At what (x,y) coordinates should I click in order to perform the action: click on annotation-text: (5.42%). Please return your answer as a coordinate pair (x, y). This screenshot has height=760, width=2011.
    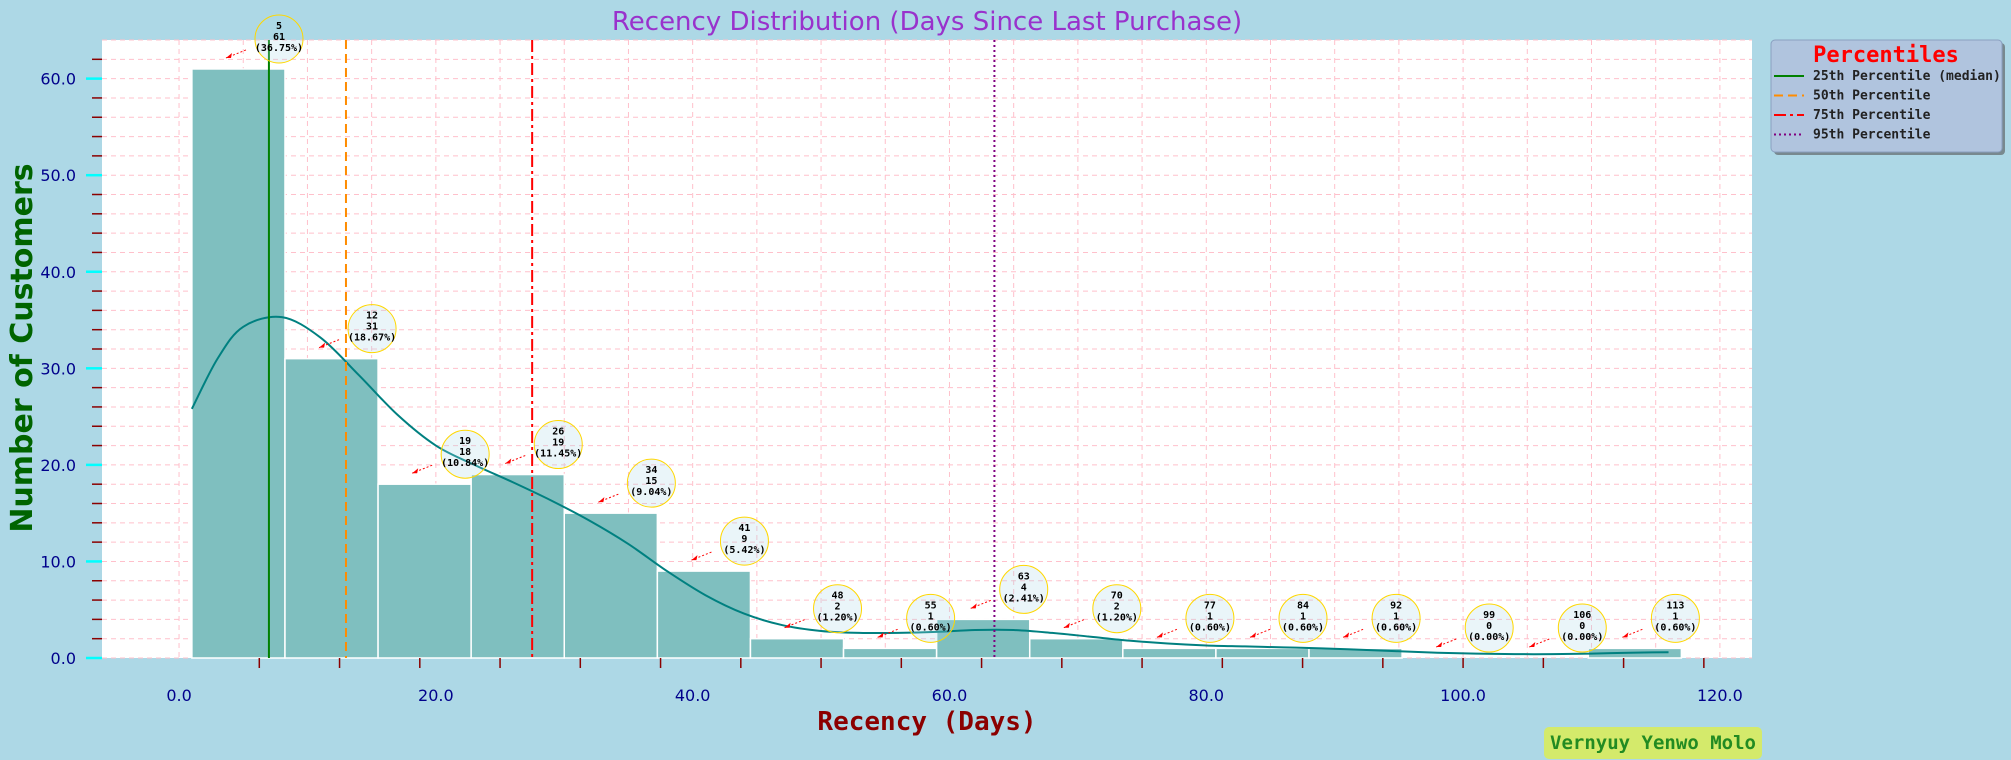
    Looking at the image, I should click on (744, 550).